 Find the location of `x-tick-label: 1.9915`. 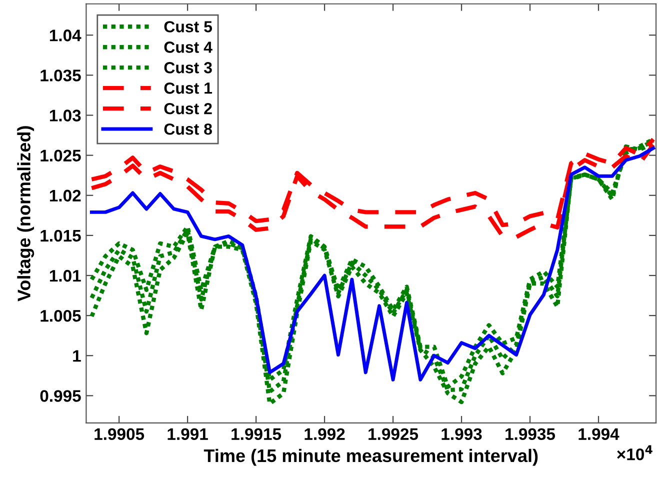

x-tick-label: 1.9915 is located at coordinates (257, 434).